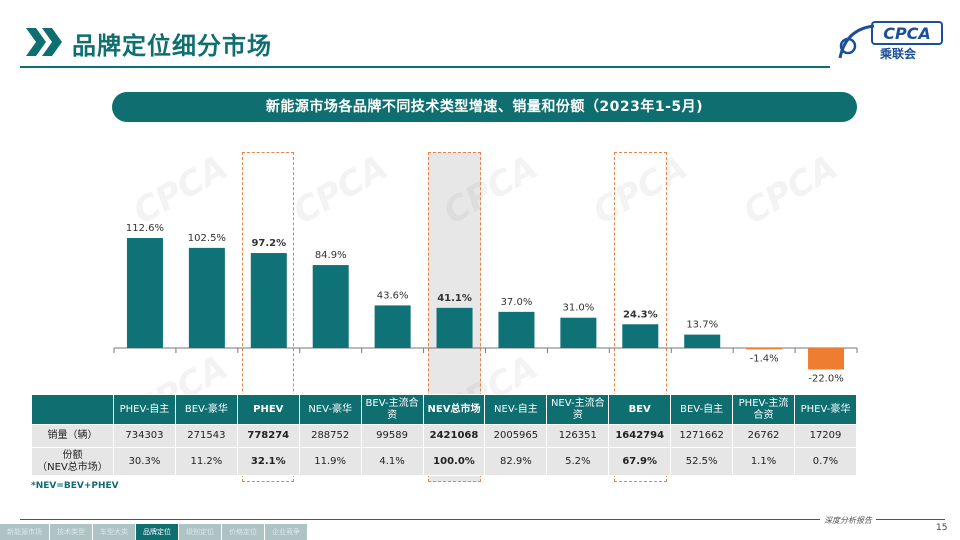 The width and height of the screenshot is (960, 540). What do you see at coordinates (482, 519) in the screenshot?
I see `footer-divider` at bounding box center [482, 519].